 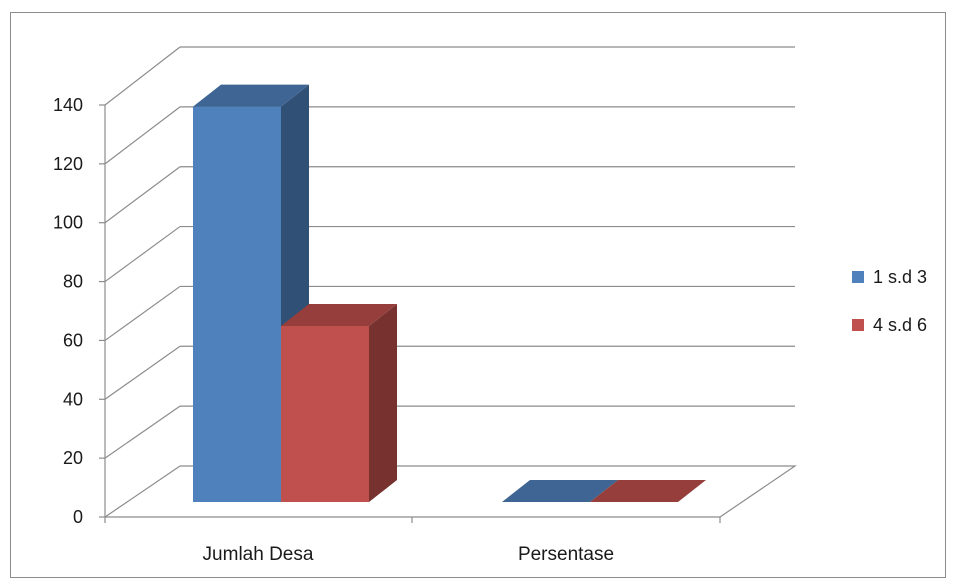 I want to click on legend: 1 s.d 3 4 s.d 6, so click(x=889, y=301).